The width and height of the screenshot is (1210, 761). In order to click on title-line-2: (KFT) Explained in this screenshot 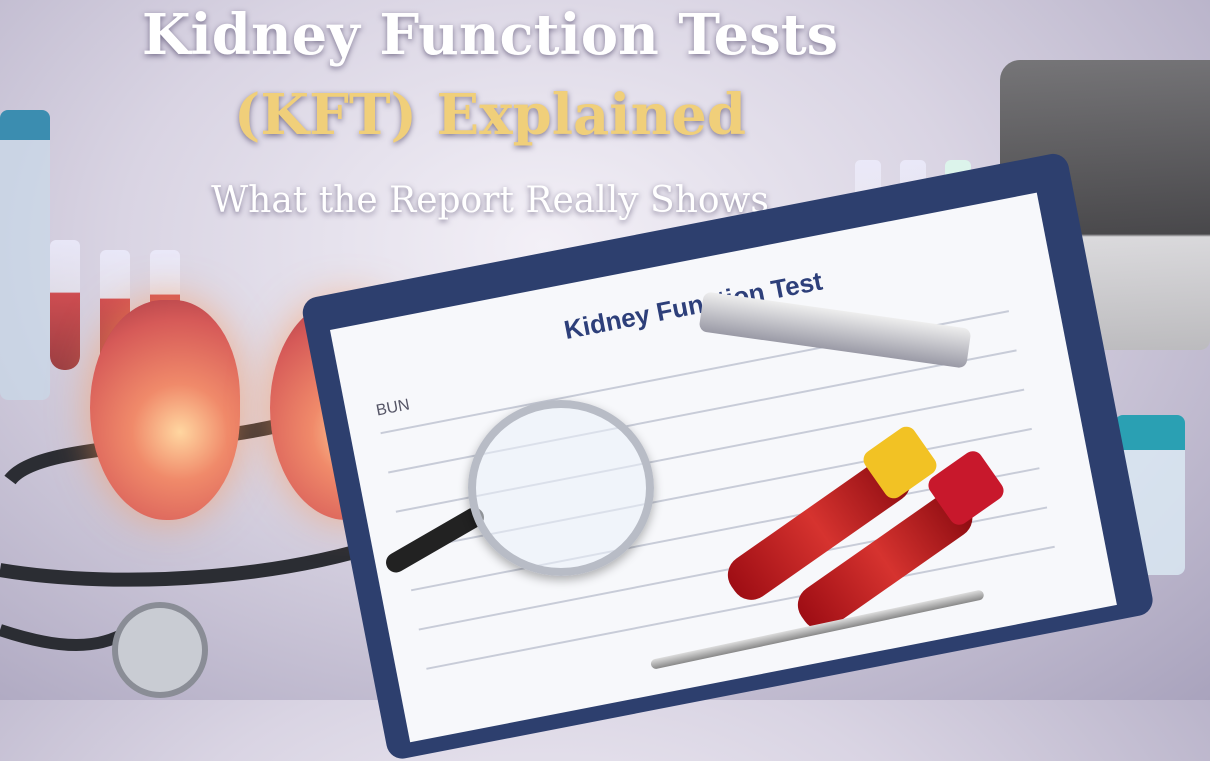, I will do `click(490, 115)`.